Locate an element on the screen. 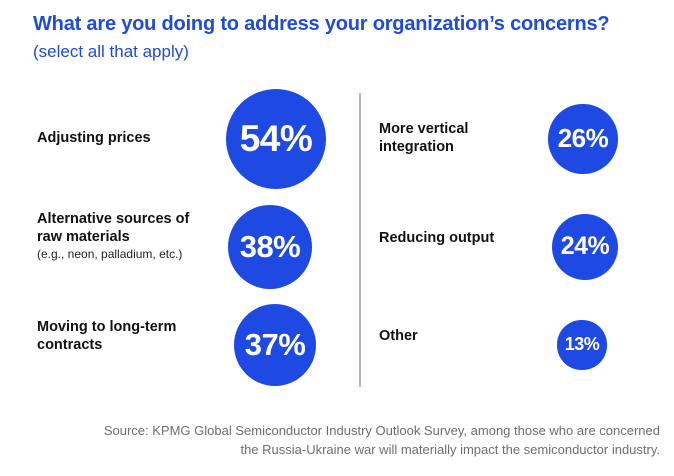  category-label-line: Reducing output is located at coordinates (437, 238).